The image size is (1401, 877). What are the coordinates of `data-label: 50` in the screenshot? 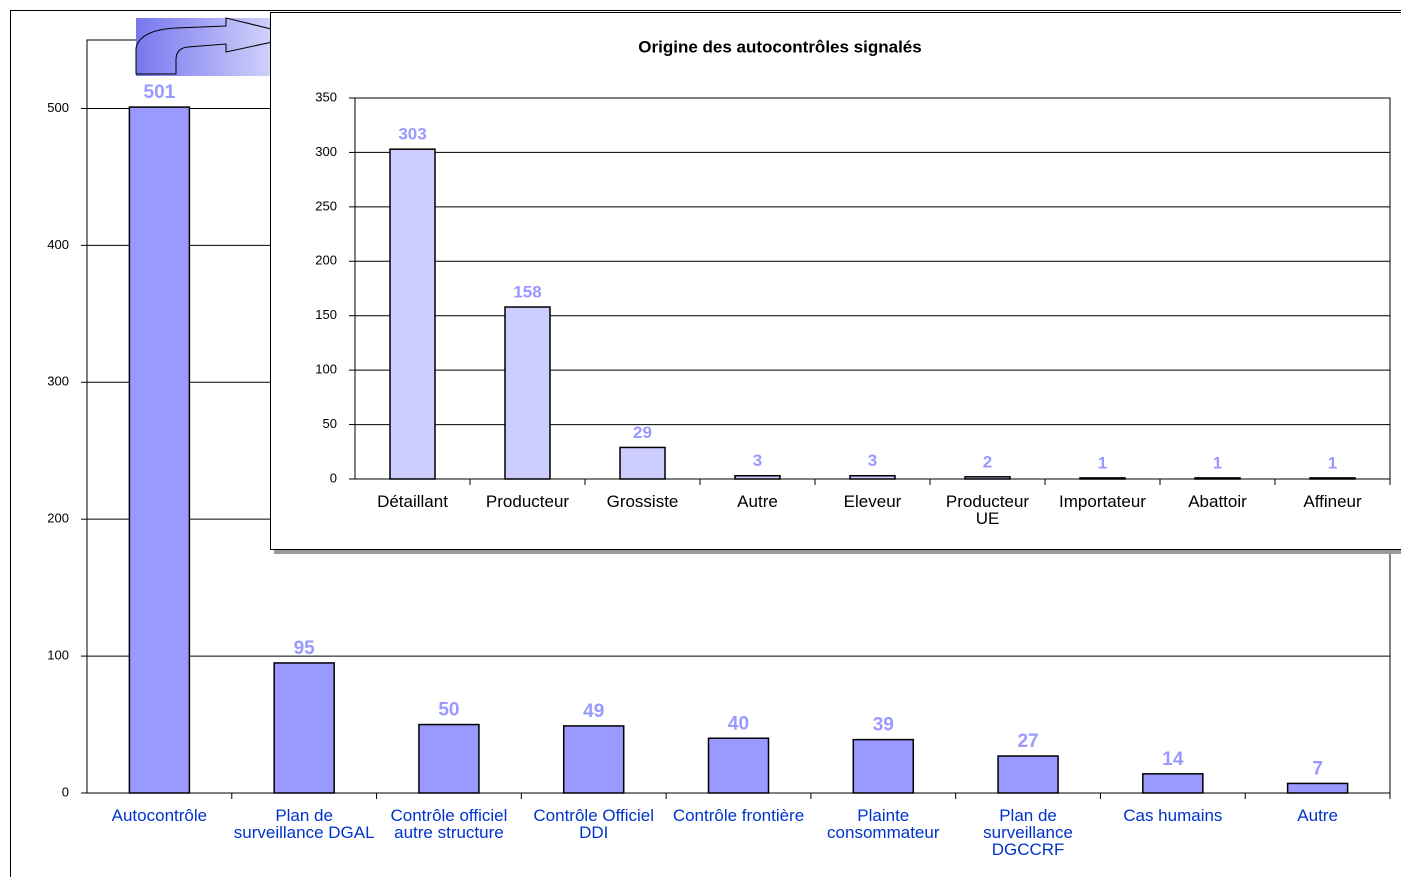 It's located at (448, 710).